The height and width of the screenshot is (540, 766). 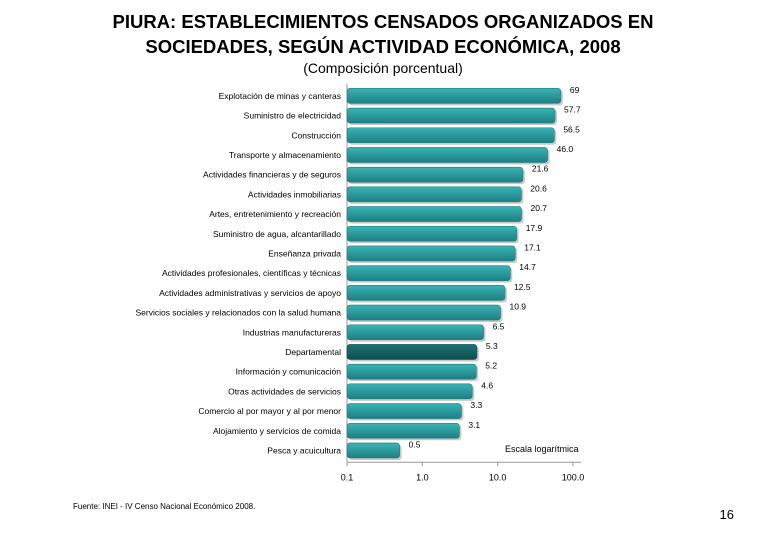 What do you see at coordinates (422, 477) in the screenshot?
I see `x-tick-label: 1.0` at bounding box center [422, 477].